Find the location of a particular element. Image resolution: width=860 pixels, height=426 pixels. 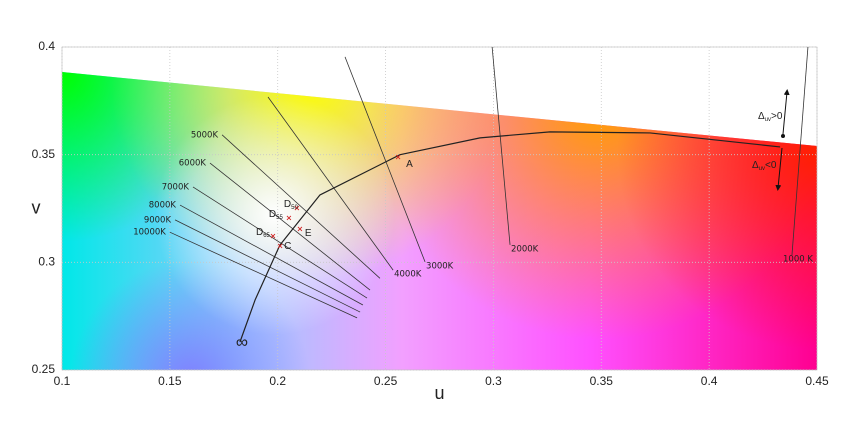

isotherm-label: 4000K is located at coordinates (408, 275).